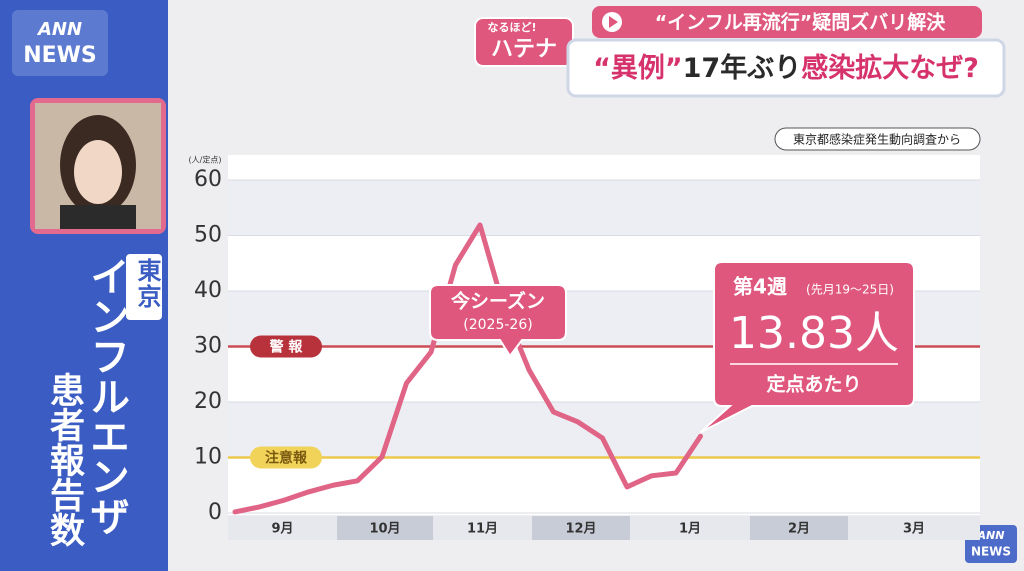 The image size is (1024, 571). Describe the element at coordinates (208, 346) in the screenshot. I see `y-tick-label: 30` at that location.